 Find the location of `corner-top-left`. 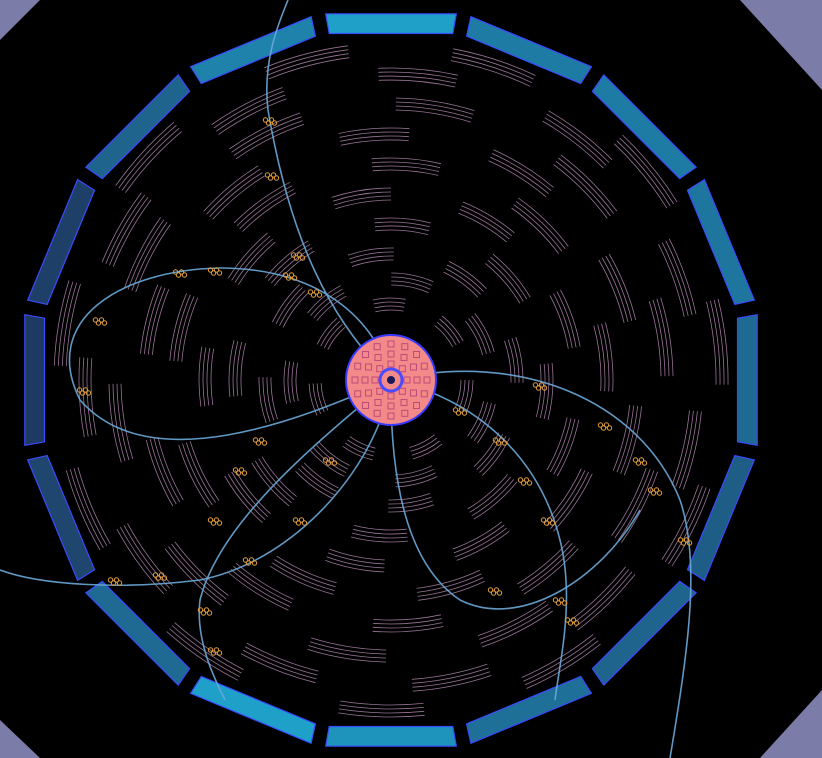

corner-top-left is located at coordinates (20, 20).